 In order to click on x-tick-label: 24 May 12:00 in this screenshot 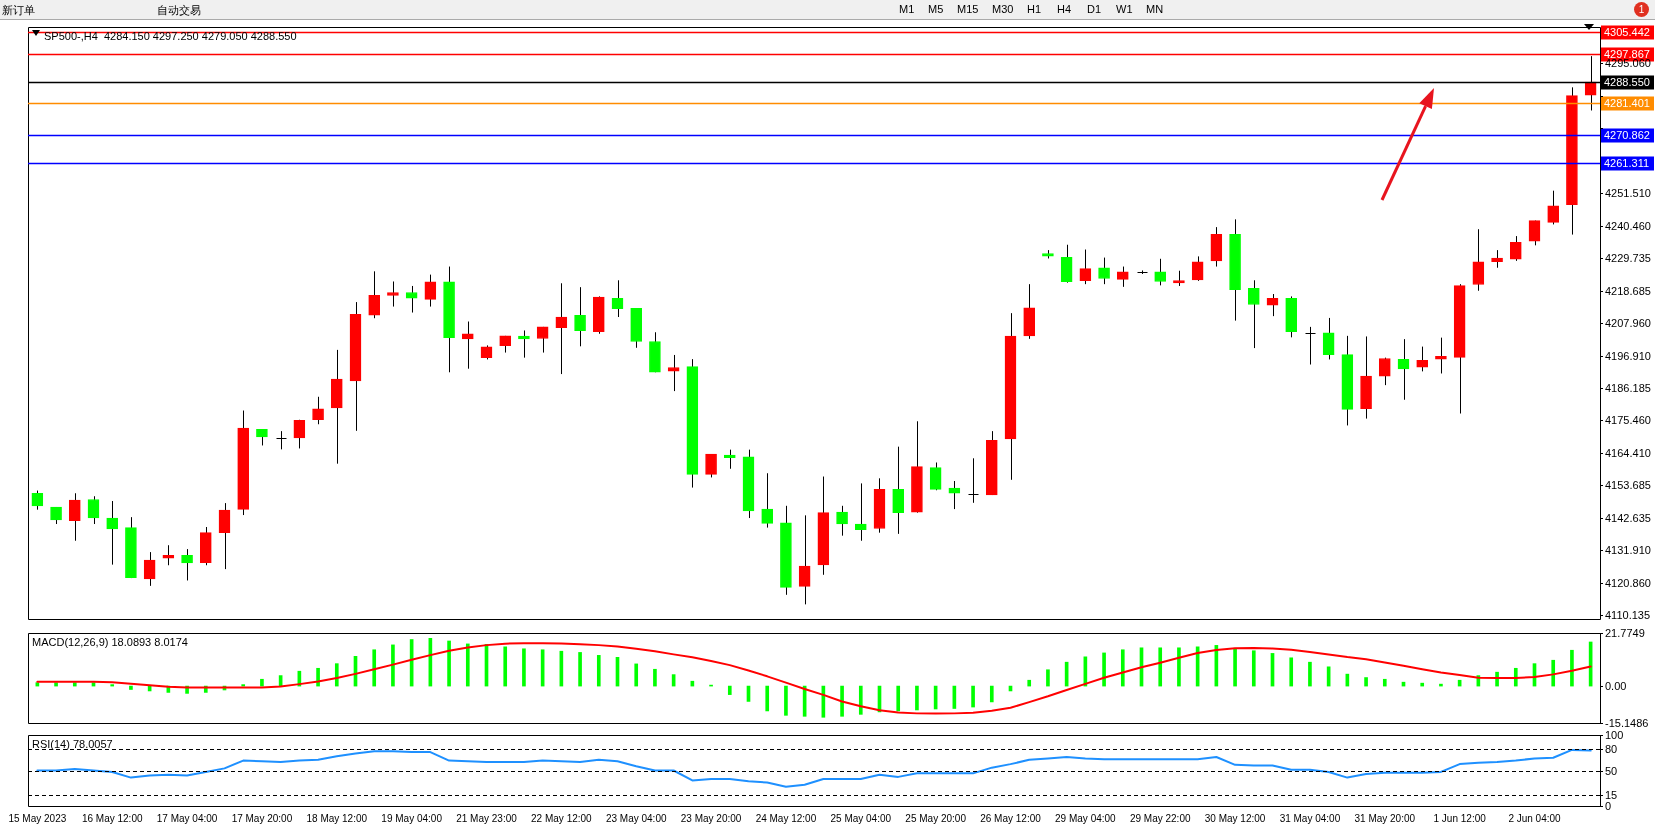, I will do `click(786, 818)`.